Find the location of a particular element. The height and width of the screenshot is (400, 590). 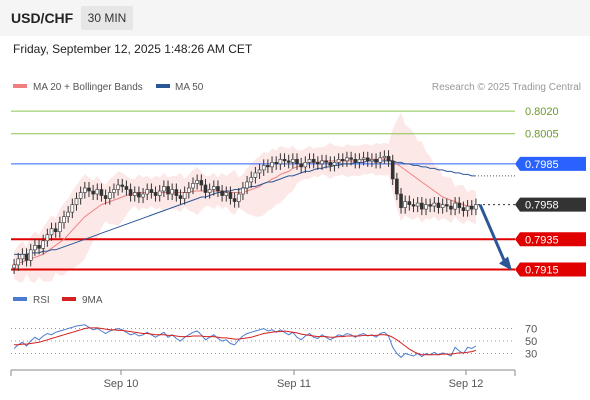

level-label-0.8020: 0.8020 is located at coordinates (542, 112).